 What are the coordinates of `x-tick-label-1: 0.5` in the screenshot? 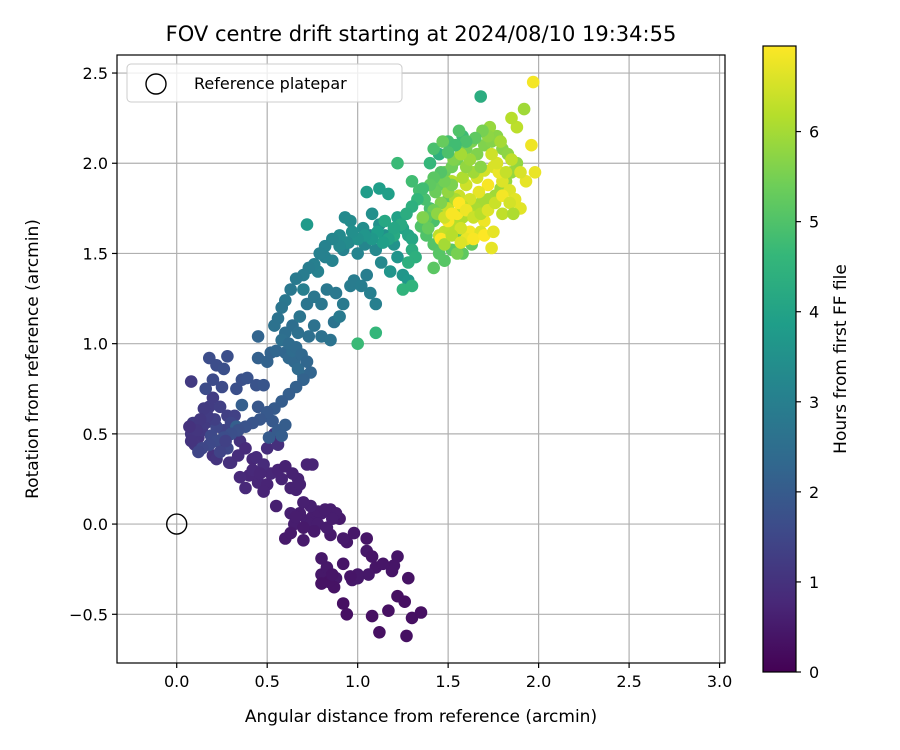 It's located at (266, 681).